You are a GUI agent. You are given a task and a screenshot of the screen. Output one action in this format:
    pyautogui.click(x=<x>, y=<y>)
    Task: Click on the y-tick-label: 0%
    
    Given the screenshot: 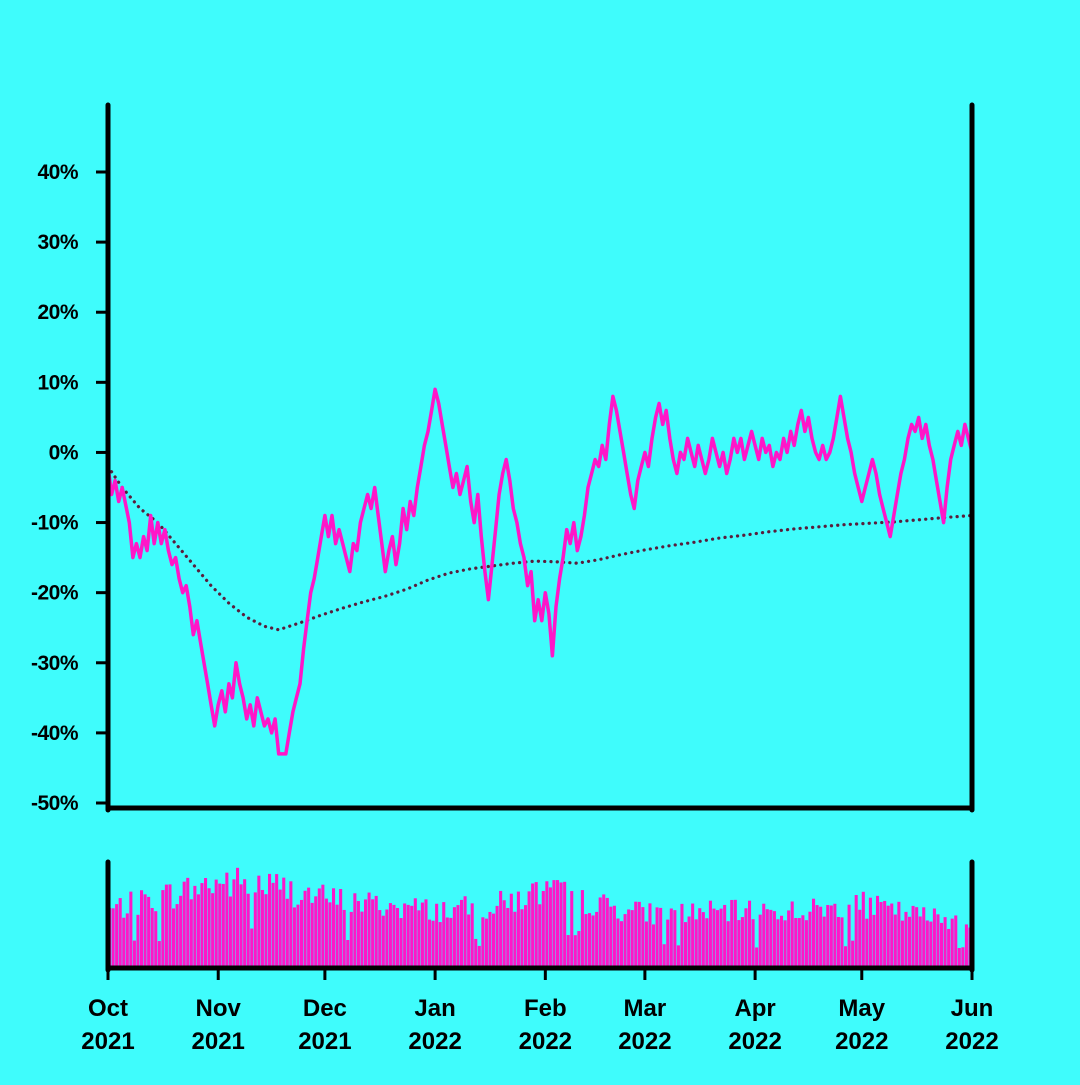 What is the action you would take?
    pyautogui.click(x=64, y=452)
    